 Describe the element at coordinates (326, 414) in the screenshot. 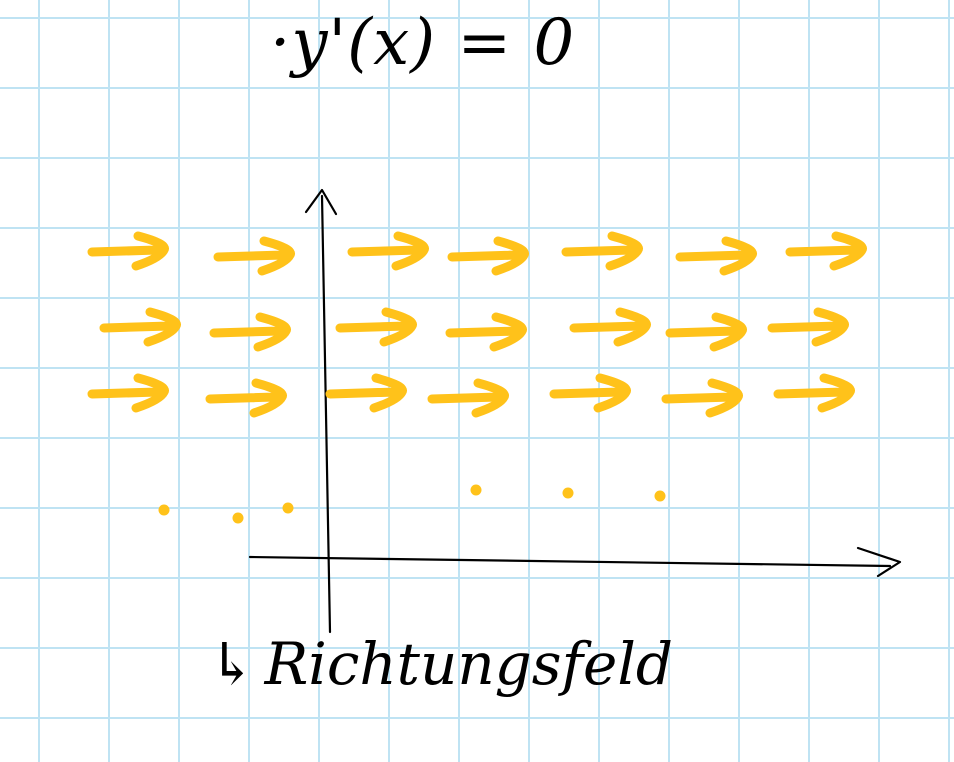

I see `y-axis` at that location.